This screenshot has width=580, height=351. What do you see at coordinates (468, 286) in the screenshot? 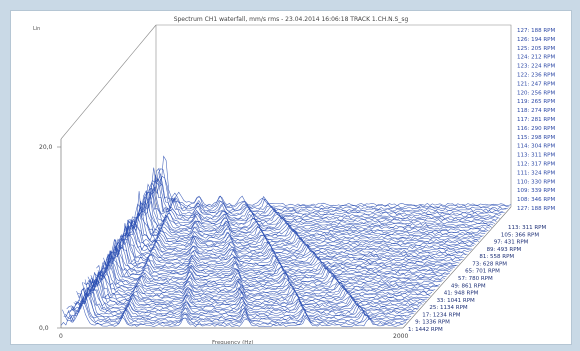
I see `rpm-label-front: 49: 861 RPM` at bounding box center [468, 286].